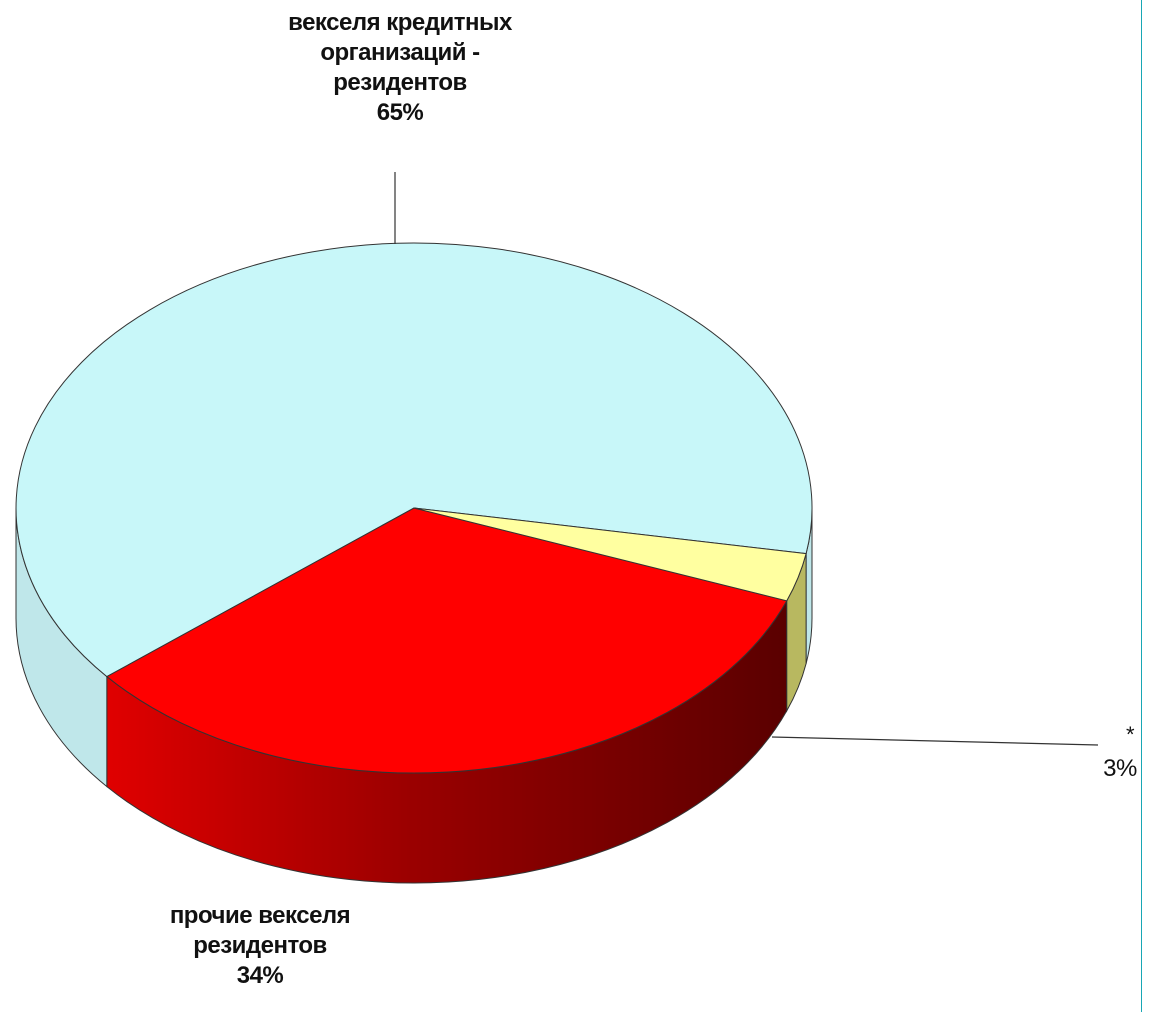 This screenshot has width=1155, height=1012. I want to click on slice-percent: 34%, so click(260, 975).